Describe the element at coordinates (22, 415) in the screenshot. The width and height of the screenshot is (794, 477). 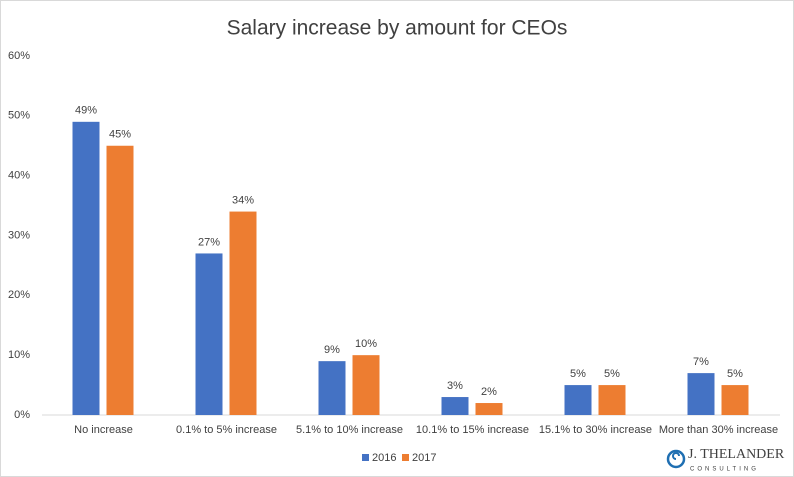
I see `y-tick-label: 0%` at that location.